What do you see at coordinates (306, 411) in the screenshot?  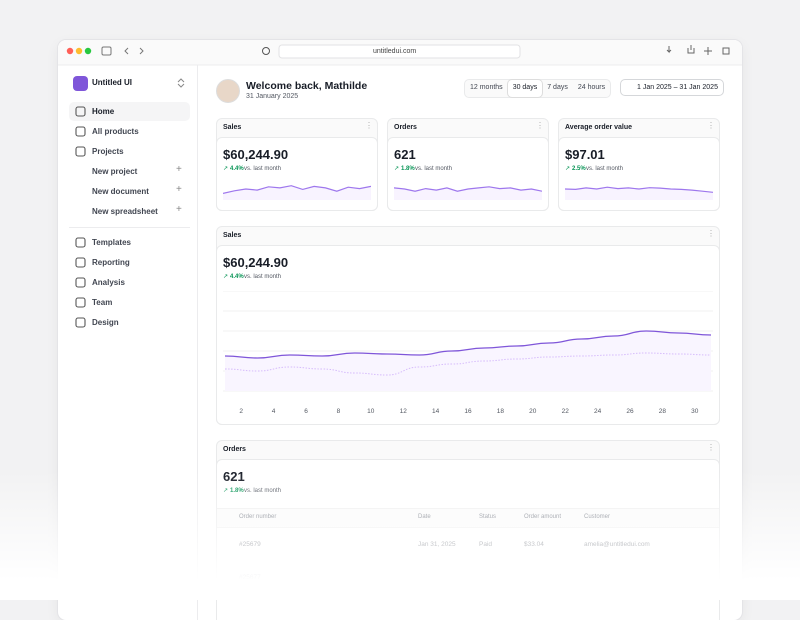 I see `x-tick-label: 6` at bounding box center [306, 411].